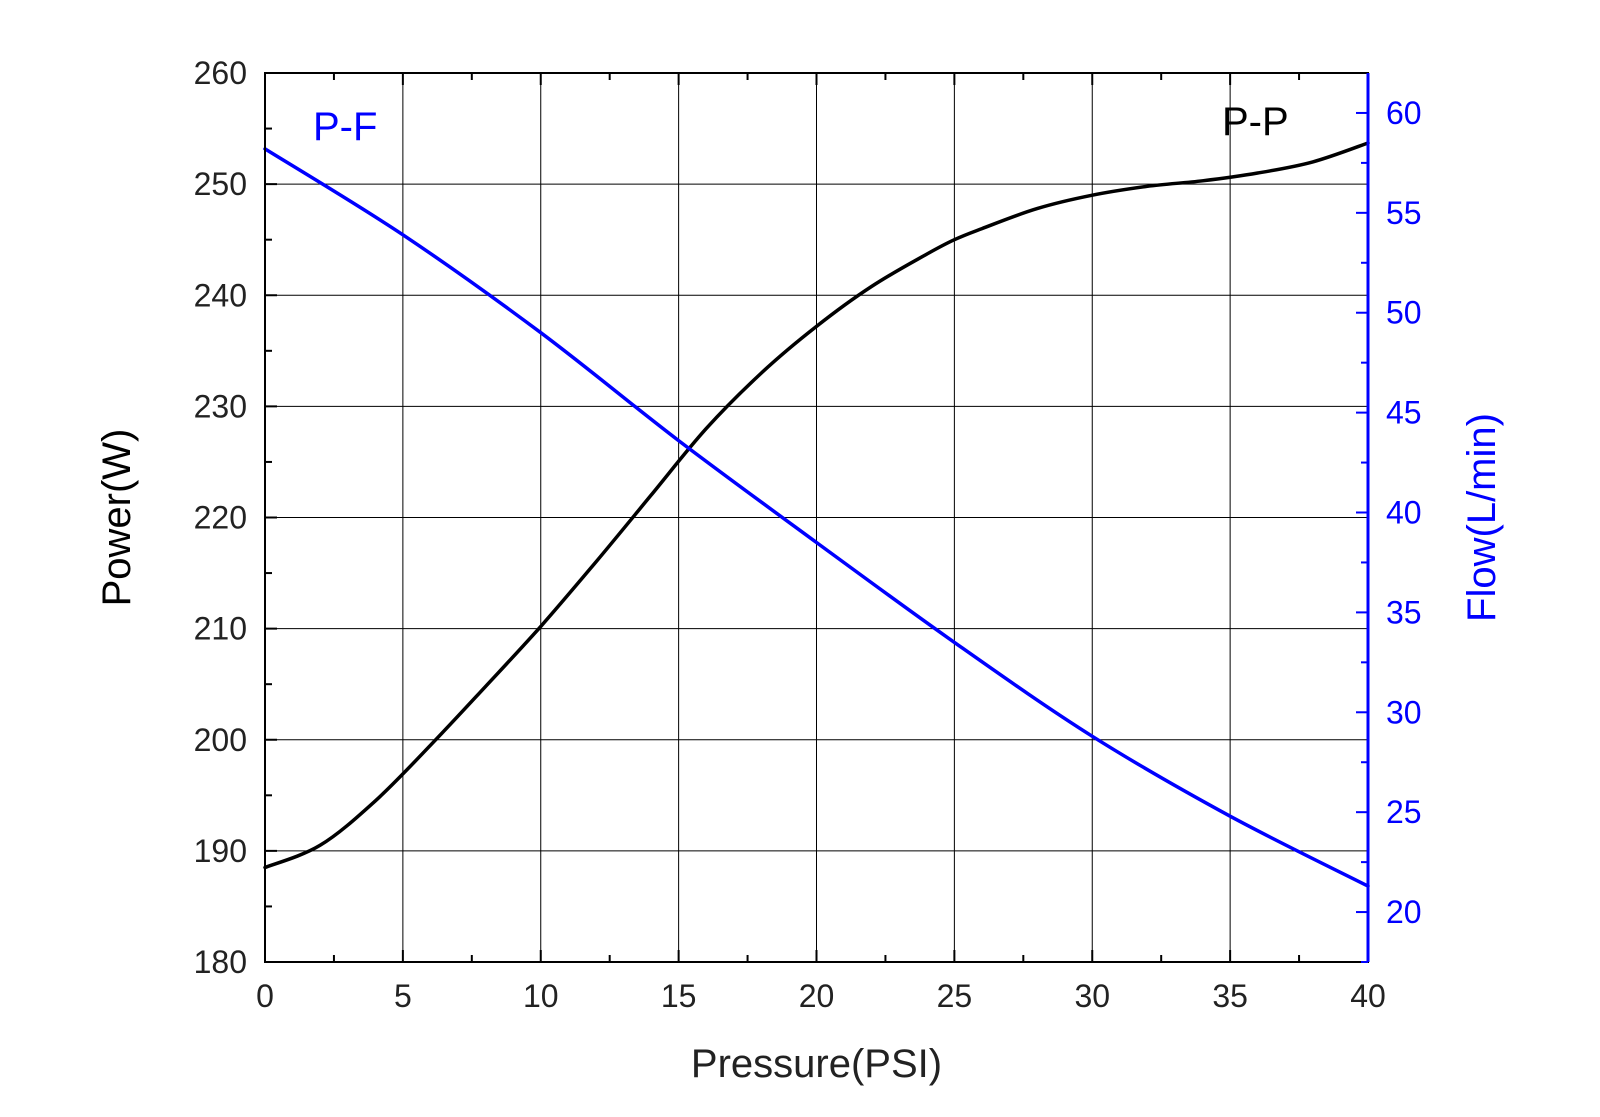  What do you see at coordinates (1404, 513) in the screenshot?
I see `y-right-tick-label: 40` at bounding box center [1404, 513].